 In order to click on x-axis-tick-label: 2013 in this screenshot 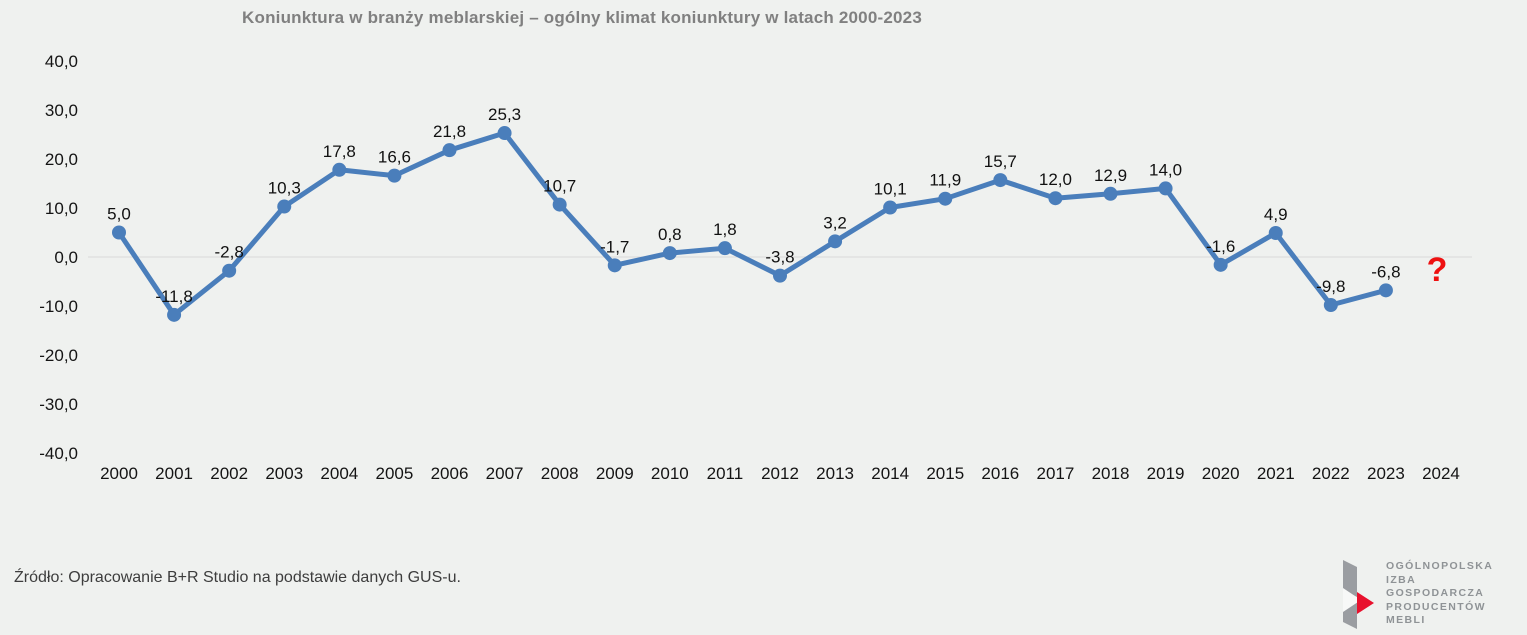, I will do `click(835, 473)`.